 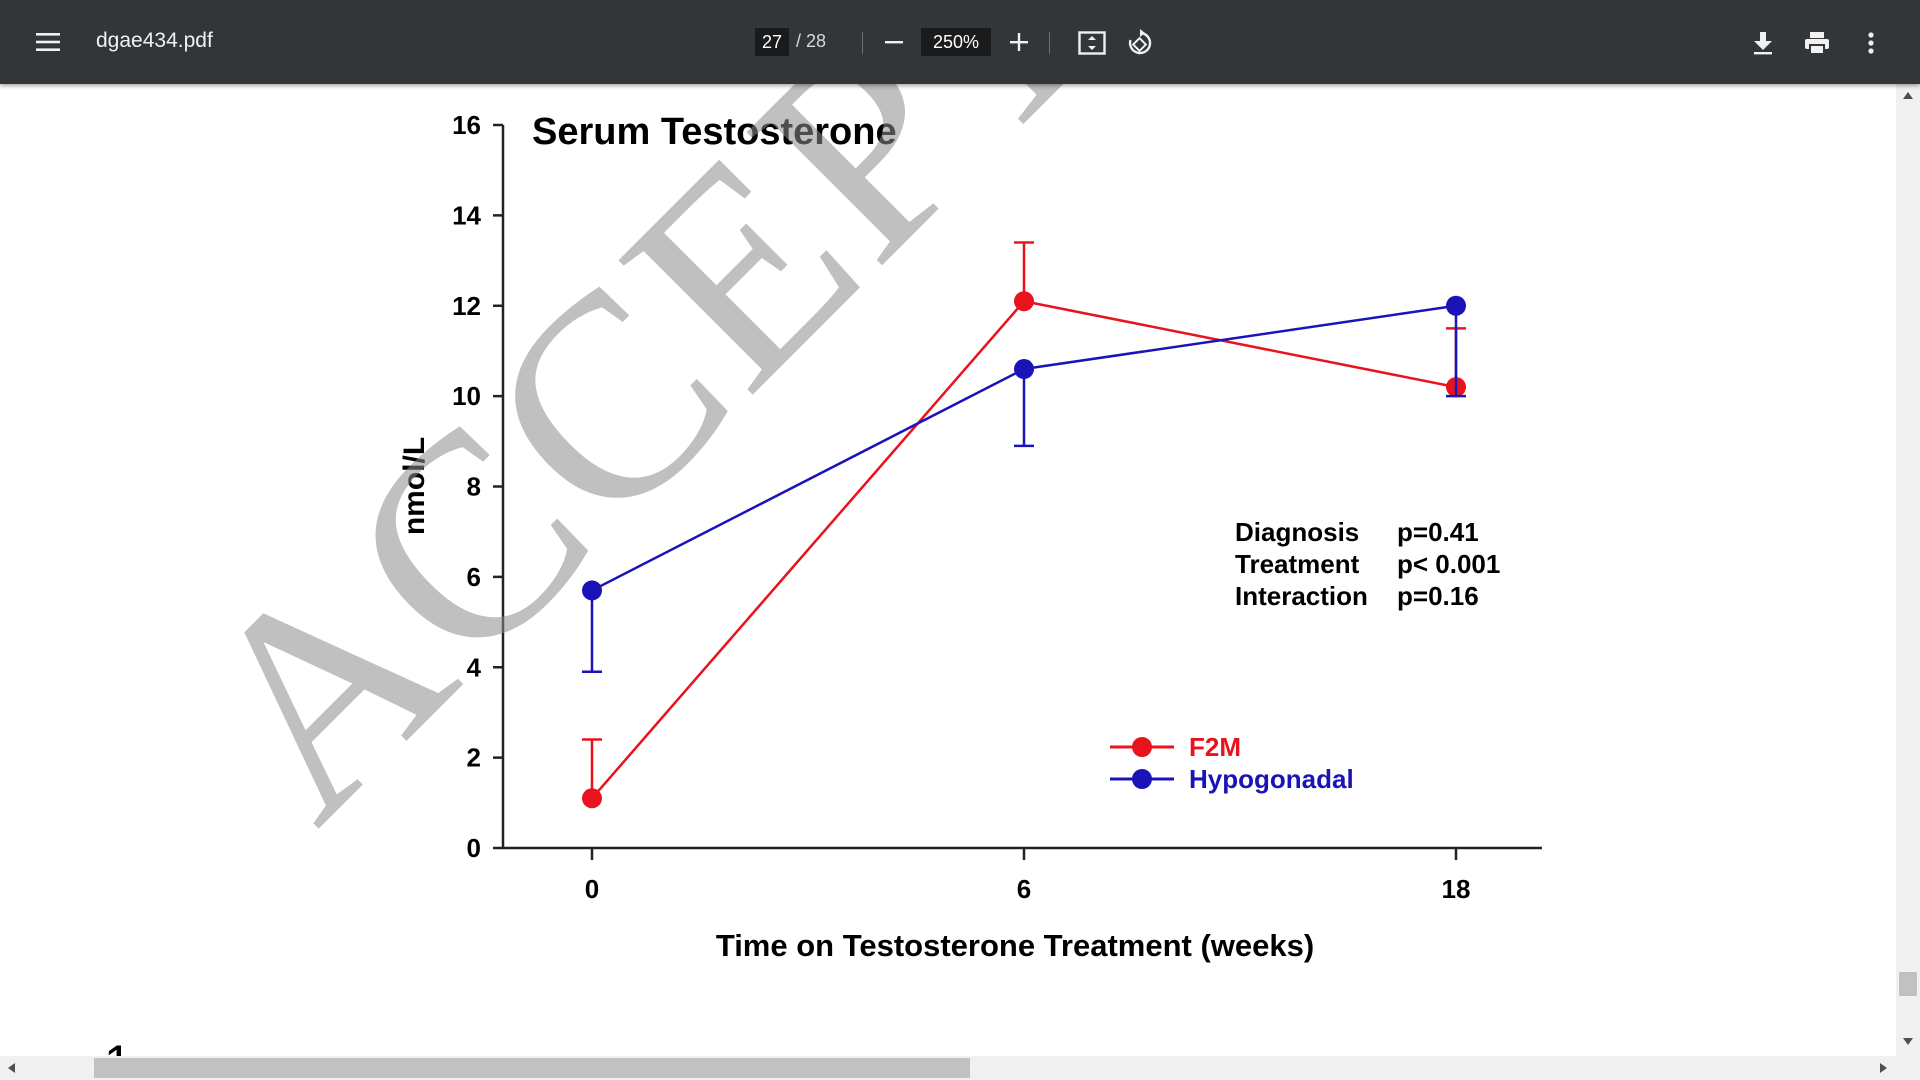 What do you see at coordinates (1908, 1041) in the screenshot?
I see `scroll-down-icon` at bounding box center [1908, 1041].